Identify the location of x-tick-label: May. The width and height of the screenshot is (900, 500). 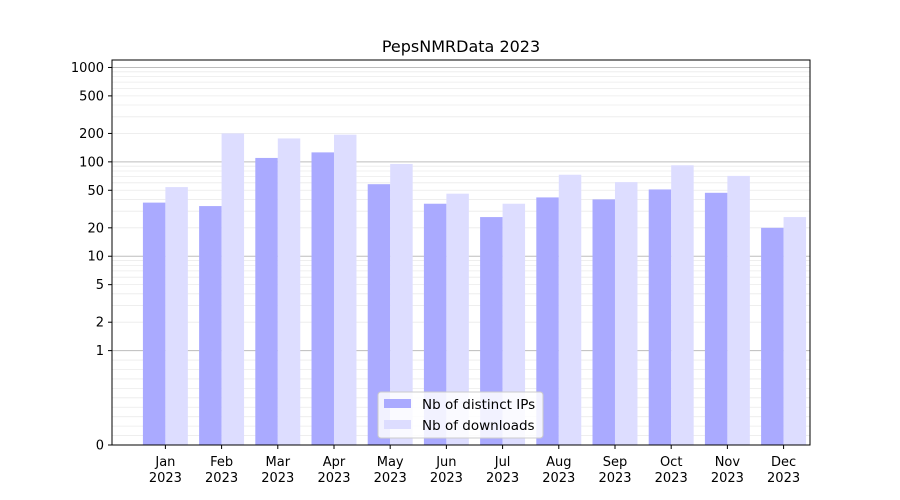
(390, 462).